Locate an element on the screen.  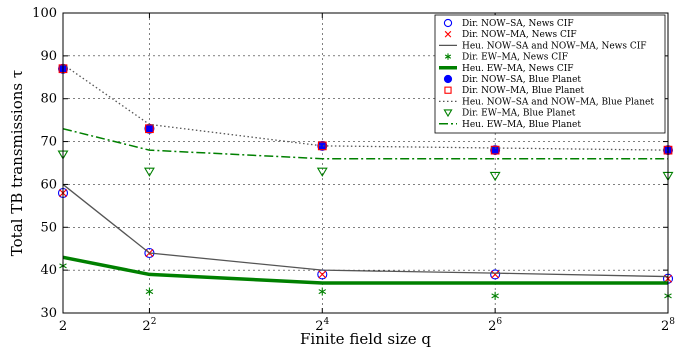
legend-item: Dir. EW–MA, News CIF is located at coordinates (506, 58).